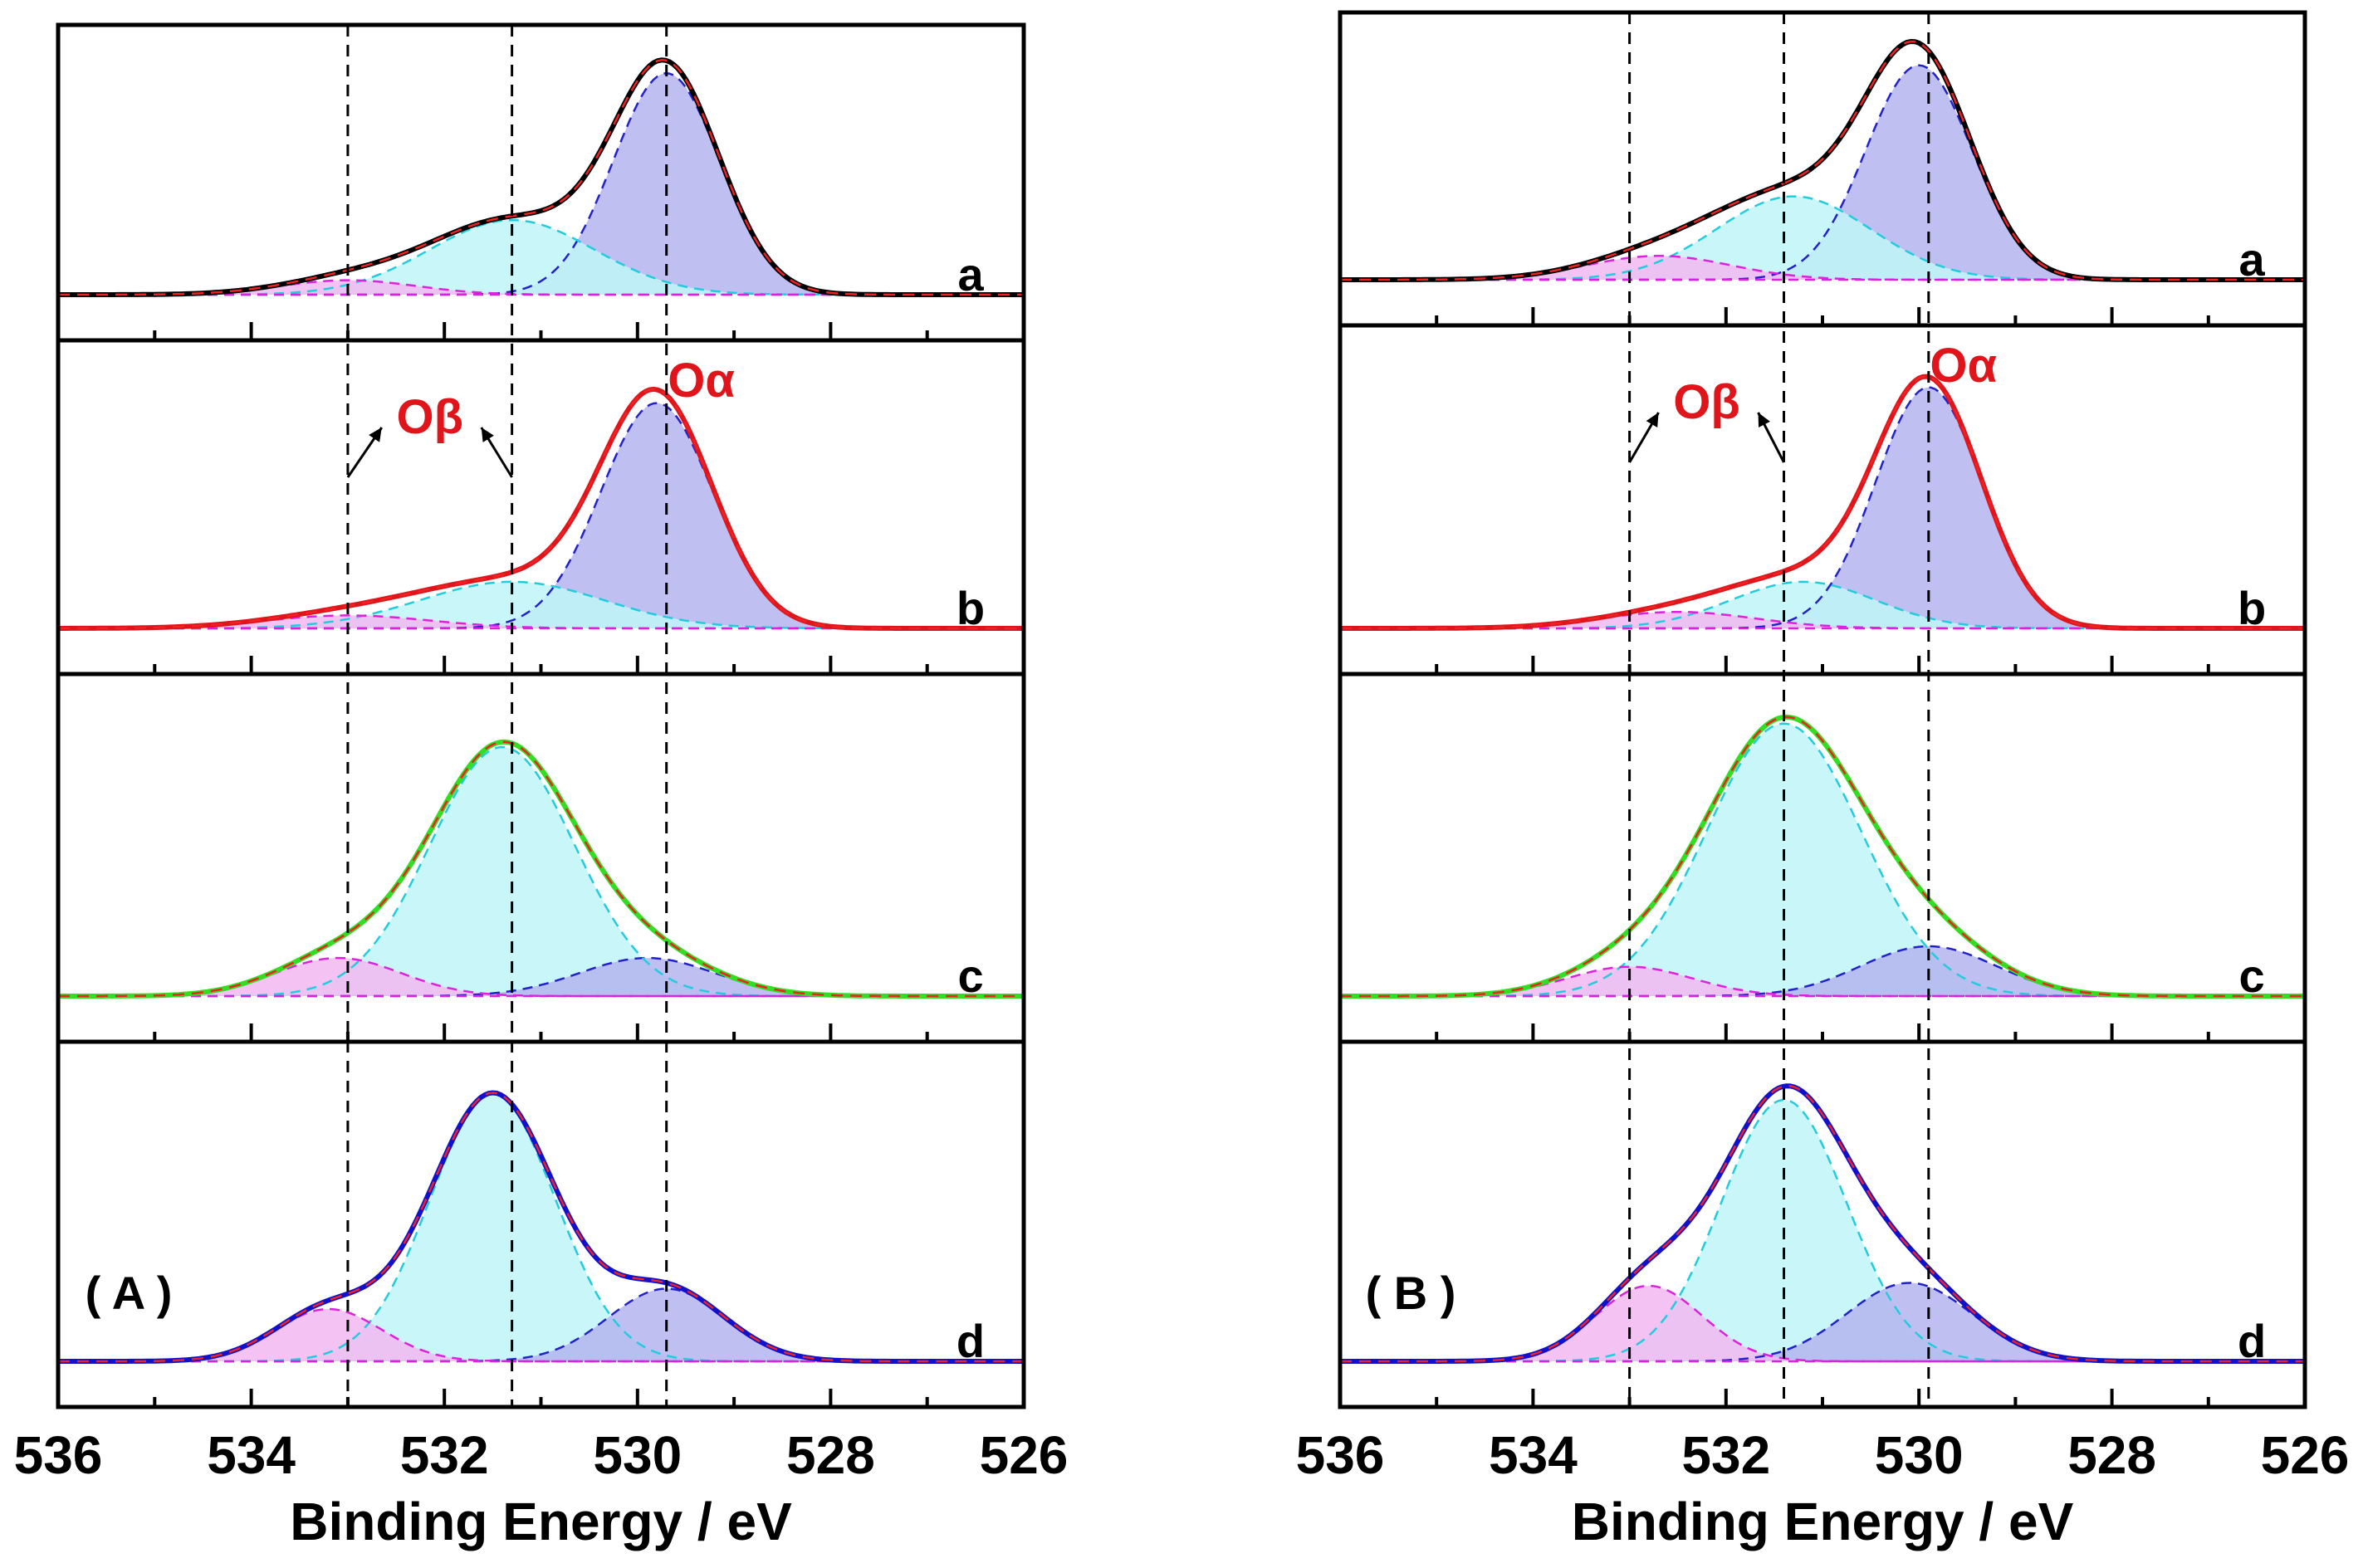 Image resolution: width=2363 pixels, height=1568 pixels. What do you see at coordinates (541, 178) in the screenshot?
I see `chart-a-panel-a-fit` at bounding box center [541, 178].